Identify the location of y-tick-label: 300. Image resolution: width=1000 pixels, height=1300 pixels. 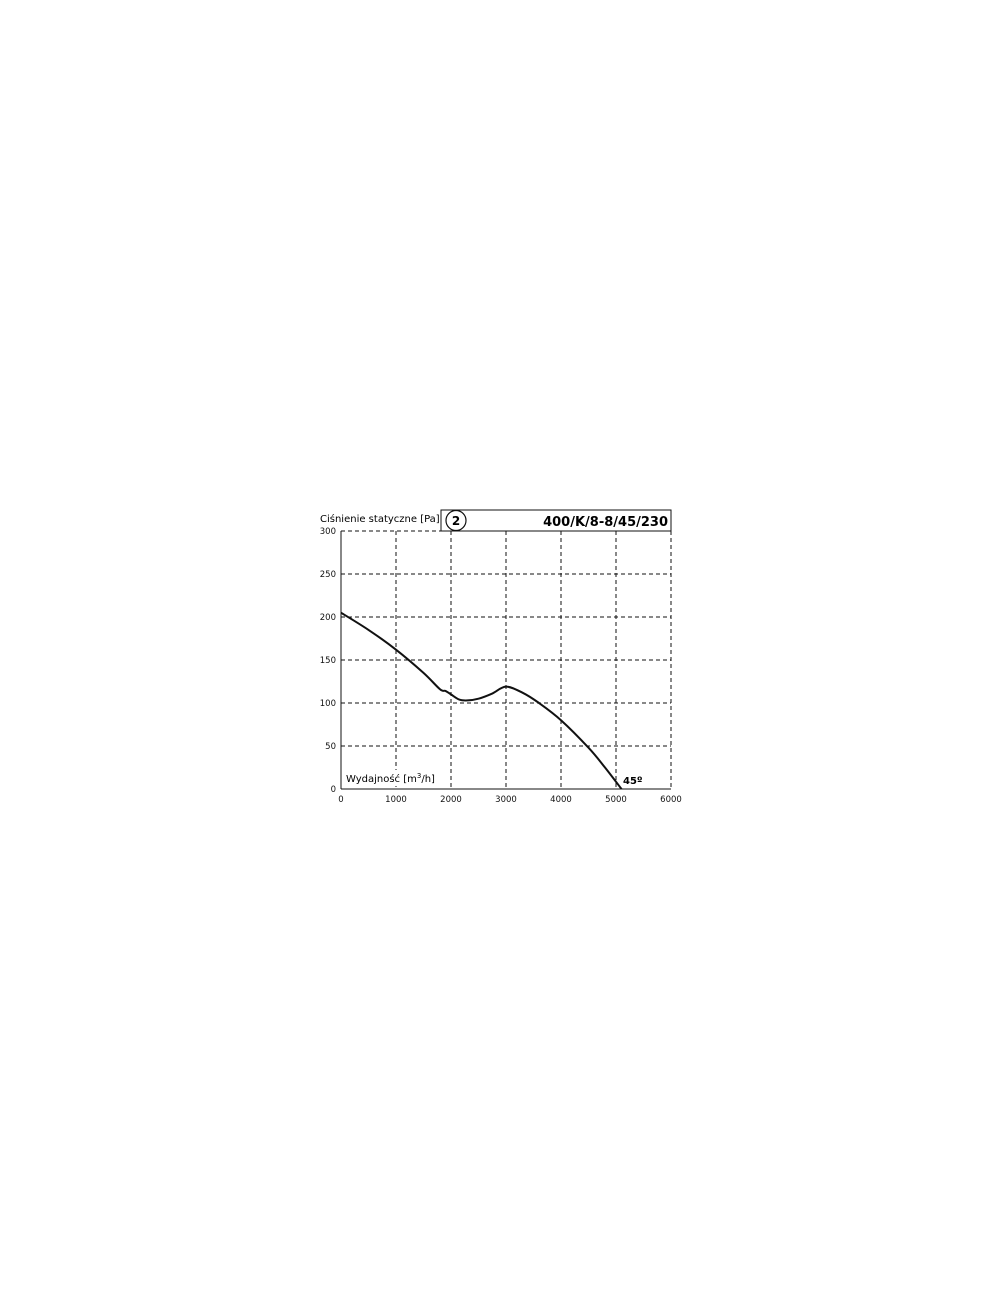
(328, 532).